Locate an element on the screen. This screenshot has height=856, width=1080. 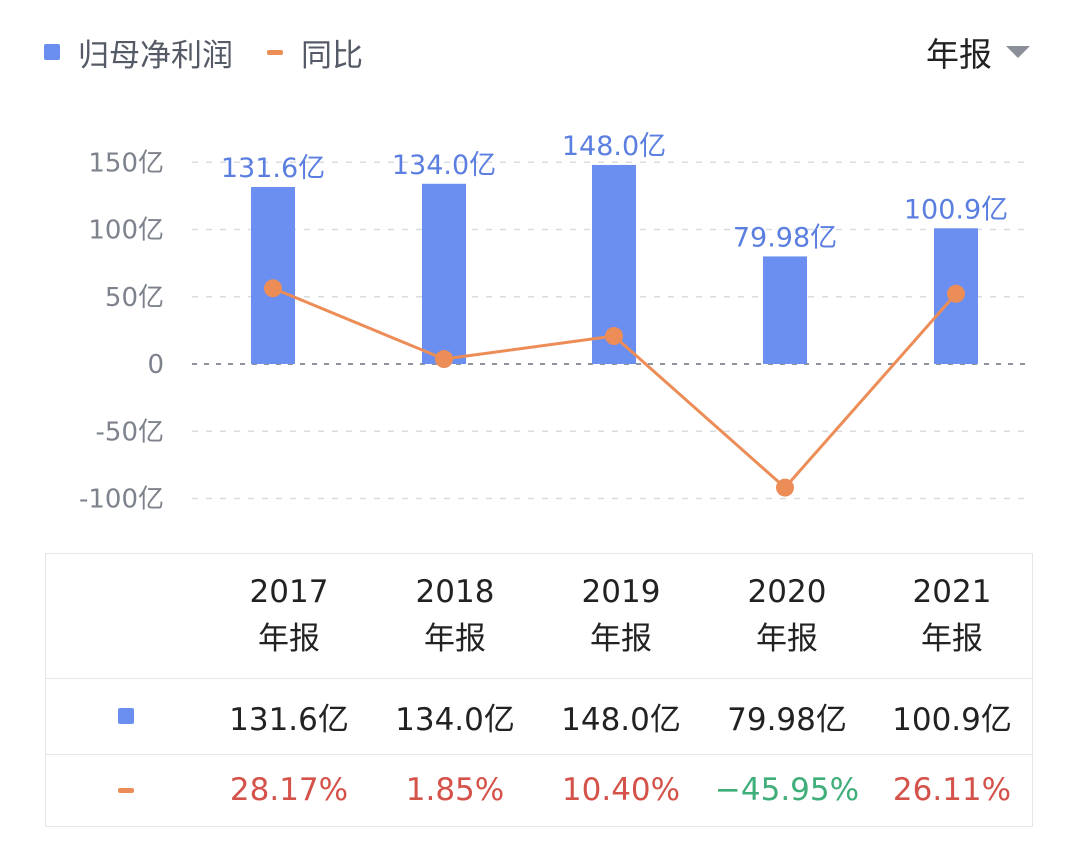
yoy-value: −45.95% is located at coordinates (787, 790).